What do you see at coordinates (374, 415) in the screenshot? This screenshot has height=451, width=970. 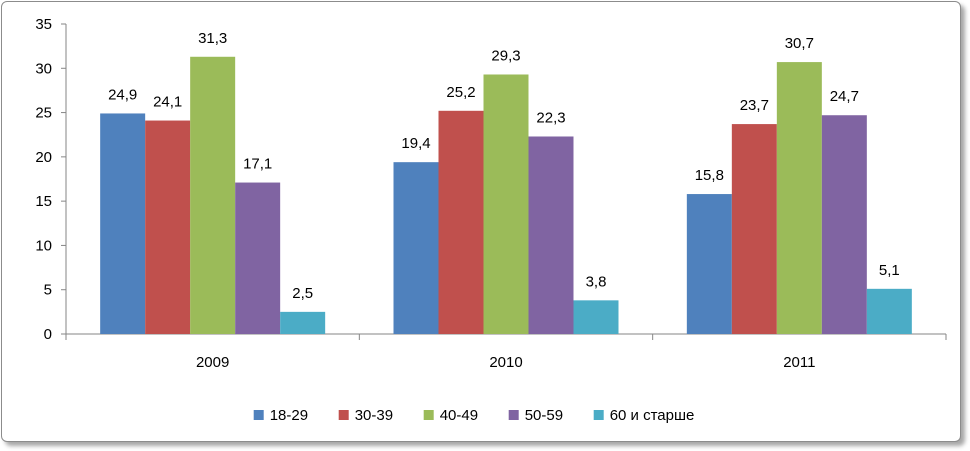 I see `legend-label: 30-39` at bounding box center [374, 415].